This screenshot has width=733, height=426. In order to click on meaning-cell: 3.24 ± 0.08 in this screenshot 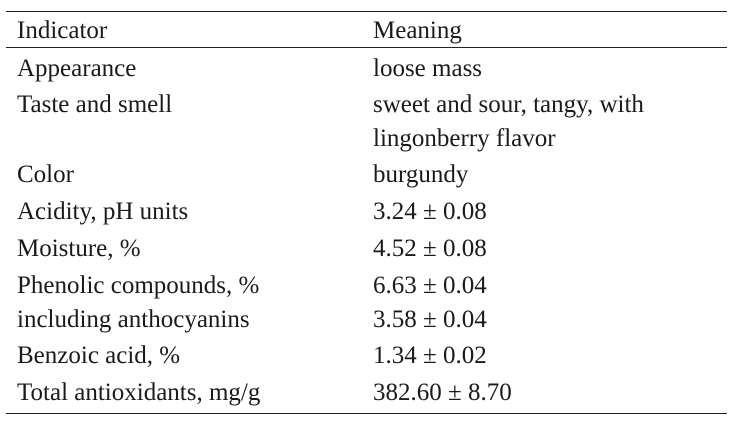, I will do `click(430, 211)`.